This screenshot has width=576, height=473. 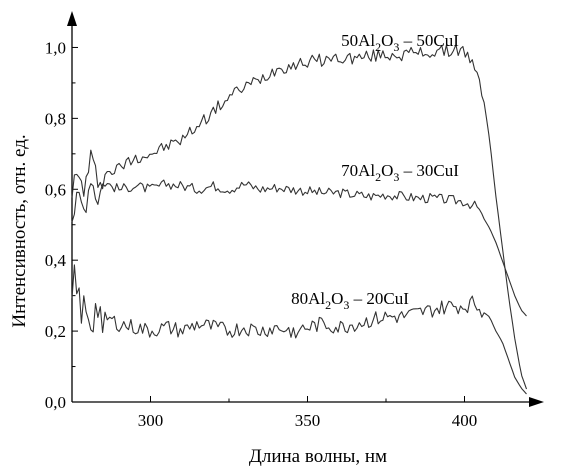 I want to click on y-axis-arrow, so click(x=72, y=18).